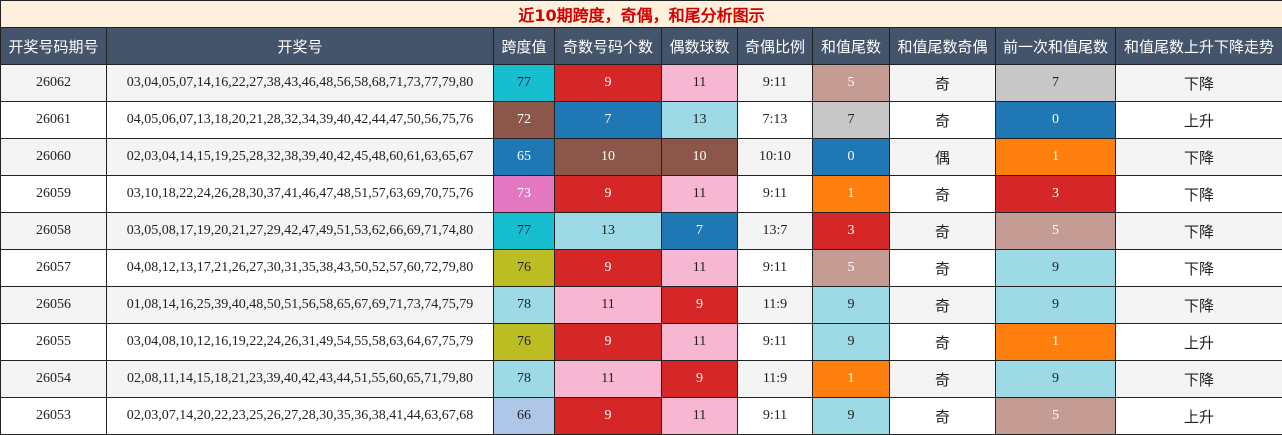 The height and width of the screenshot is (435, 1282). Describe the element at coordinates (1198, 46) in the screenshot. I see `column-header: 和值尾数上升下降走势` at that location.